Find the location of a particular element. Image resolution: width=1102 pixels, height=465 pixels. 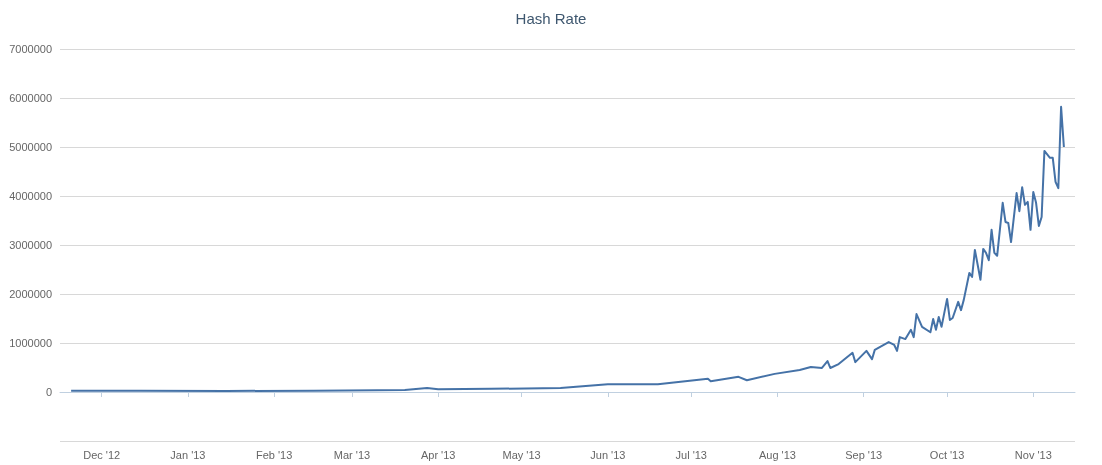

x-tick-label: Jul '13 is located at coordinates (691, 454).